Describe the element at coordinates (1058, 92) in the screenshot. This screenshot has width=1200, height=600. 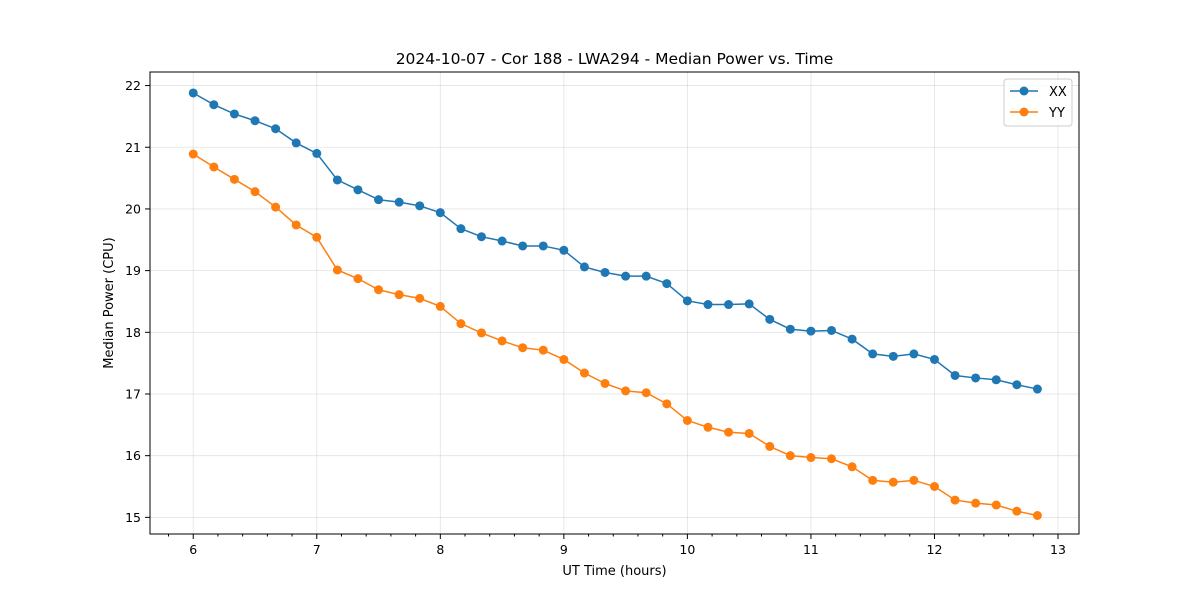
I see `legend-xx-label: XX` at that location.